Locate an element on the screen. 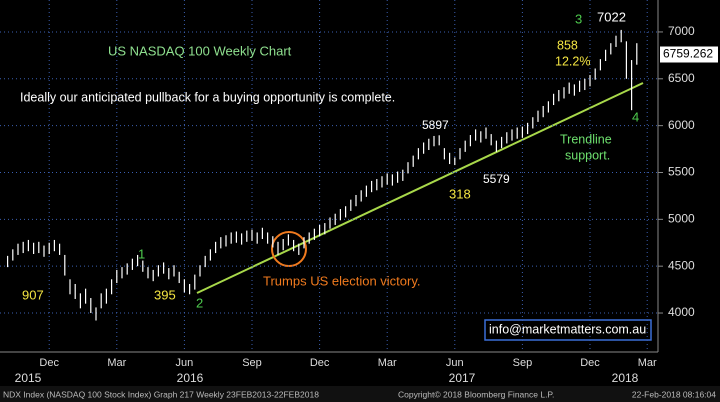 Image resolution: width=720 pixels, height=402 pixels. year-label: 2018 is located at coordinates (625, 378).